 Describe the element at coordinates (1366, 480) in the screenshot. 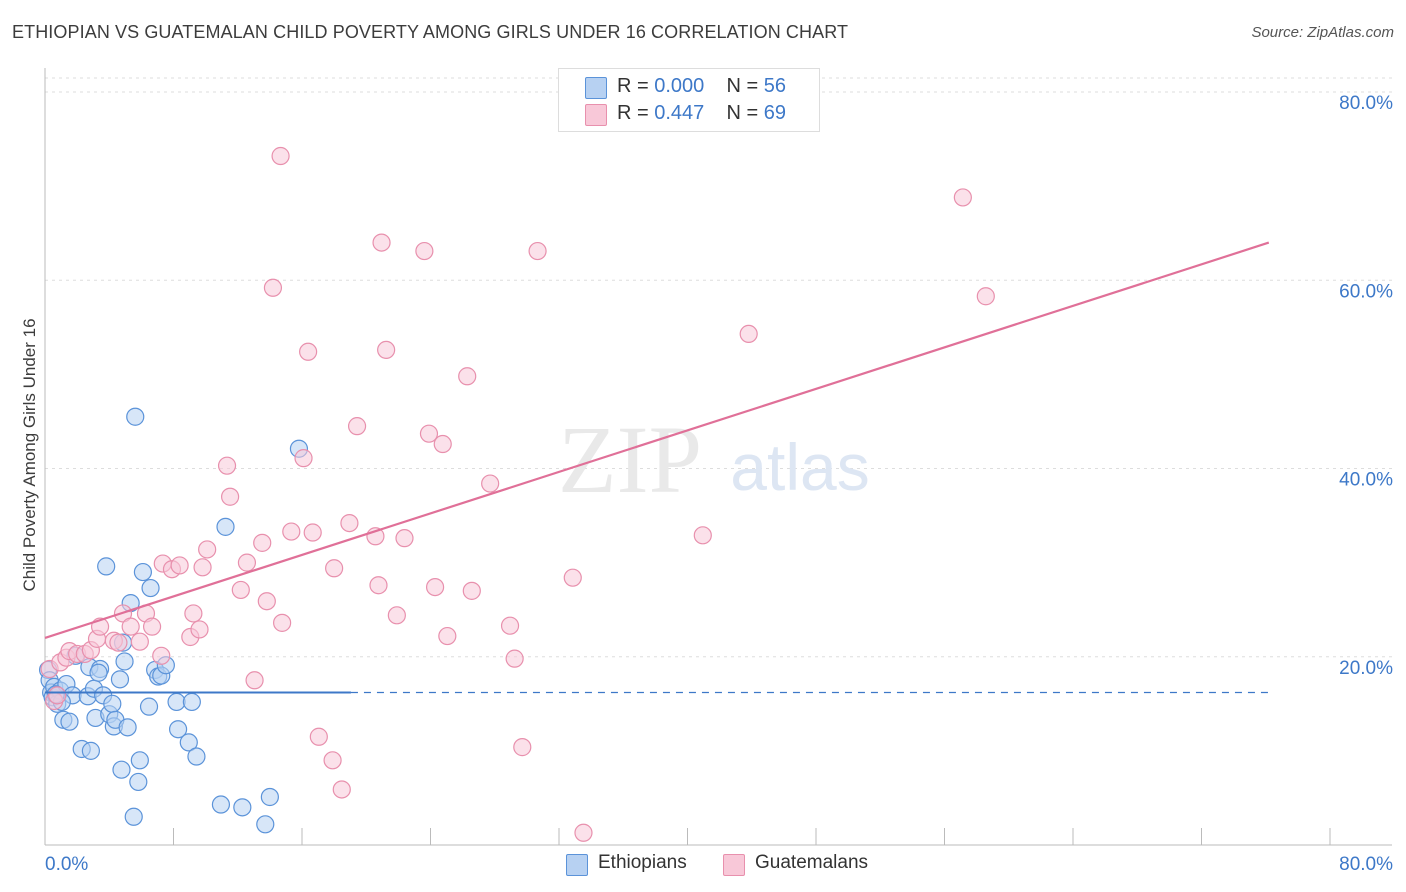

I see `y-tick-label: 40.0%` at that location.